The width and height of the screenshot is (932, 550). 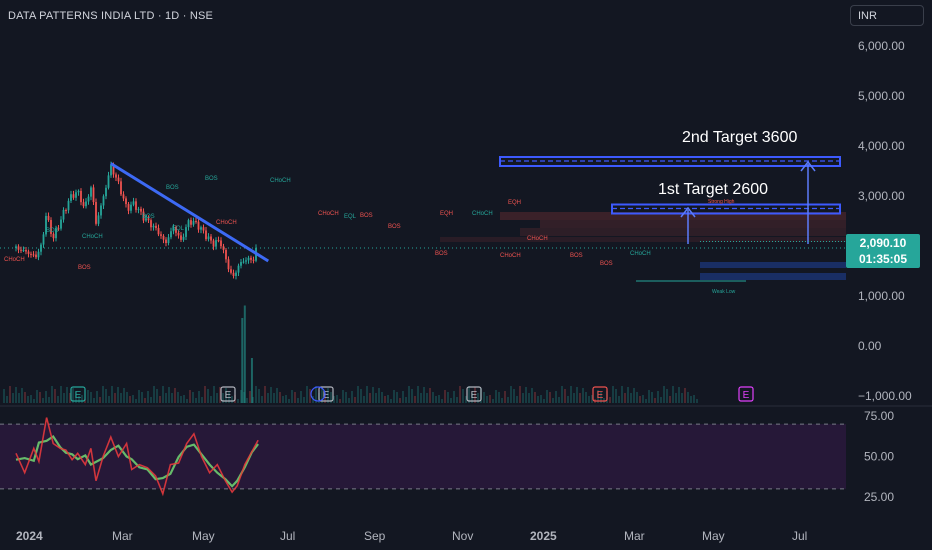 I want to click on rsi-ma-line, so click(x=137, y=461).